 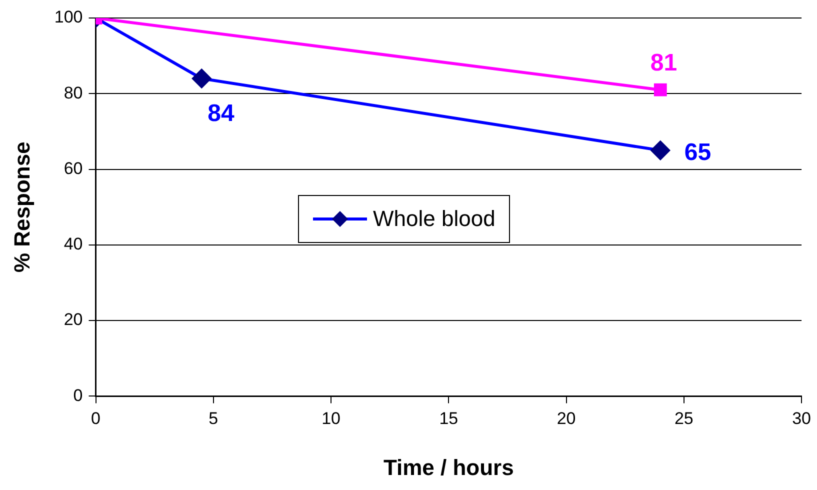 What do you see at coordinates (73, 244) in the screenshot?
I see `y-tick-label: 40` at bounding box center [73, 244].